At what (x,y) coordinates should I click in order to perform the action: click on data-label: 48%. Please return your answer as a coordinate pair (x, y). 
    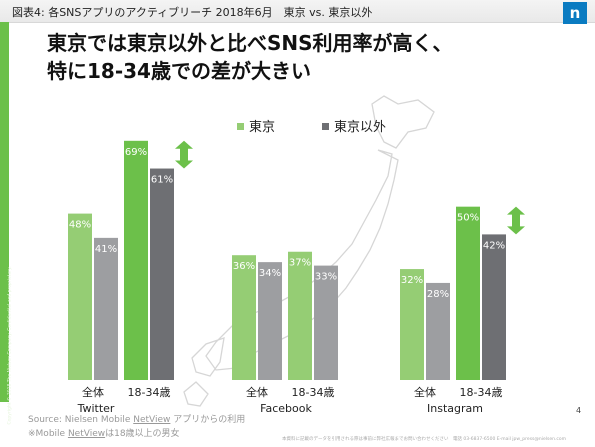
    Looking at the image, I should click on (80, 225).